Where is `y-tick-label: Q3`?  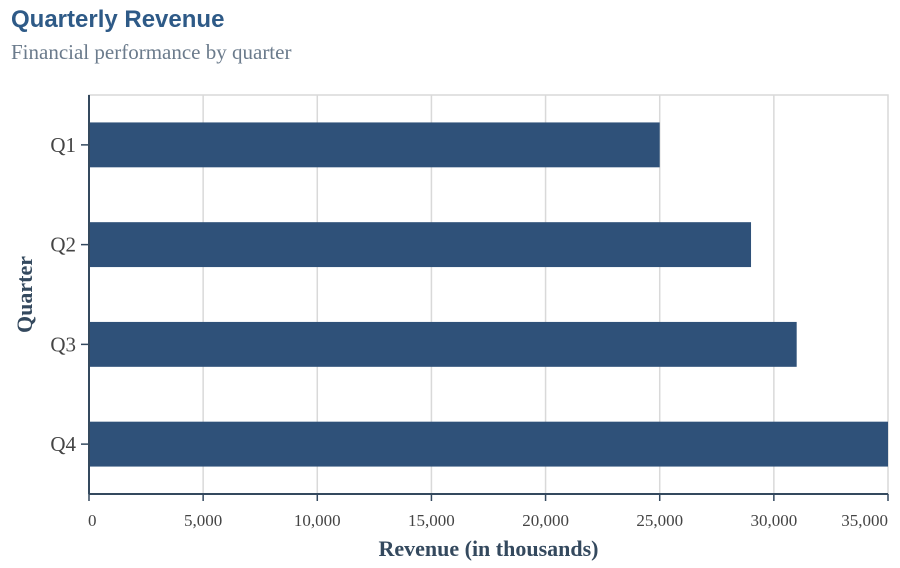 y-tick-label: Q3 is located at coordinates (63, 344).